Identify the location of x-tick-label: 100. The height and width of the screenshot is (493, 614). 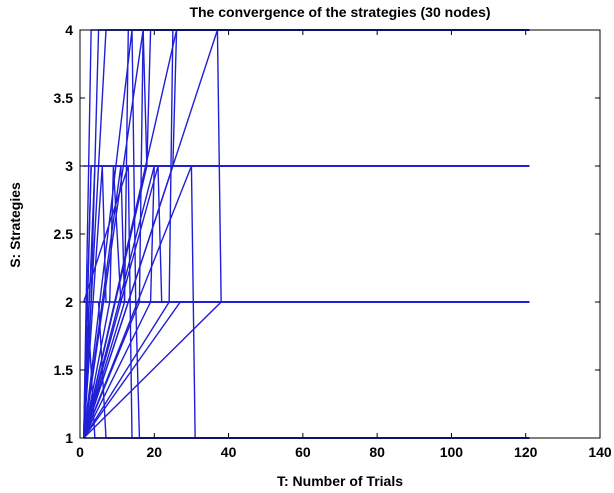
(452, 452).